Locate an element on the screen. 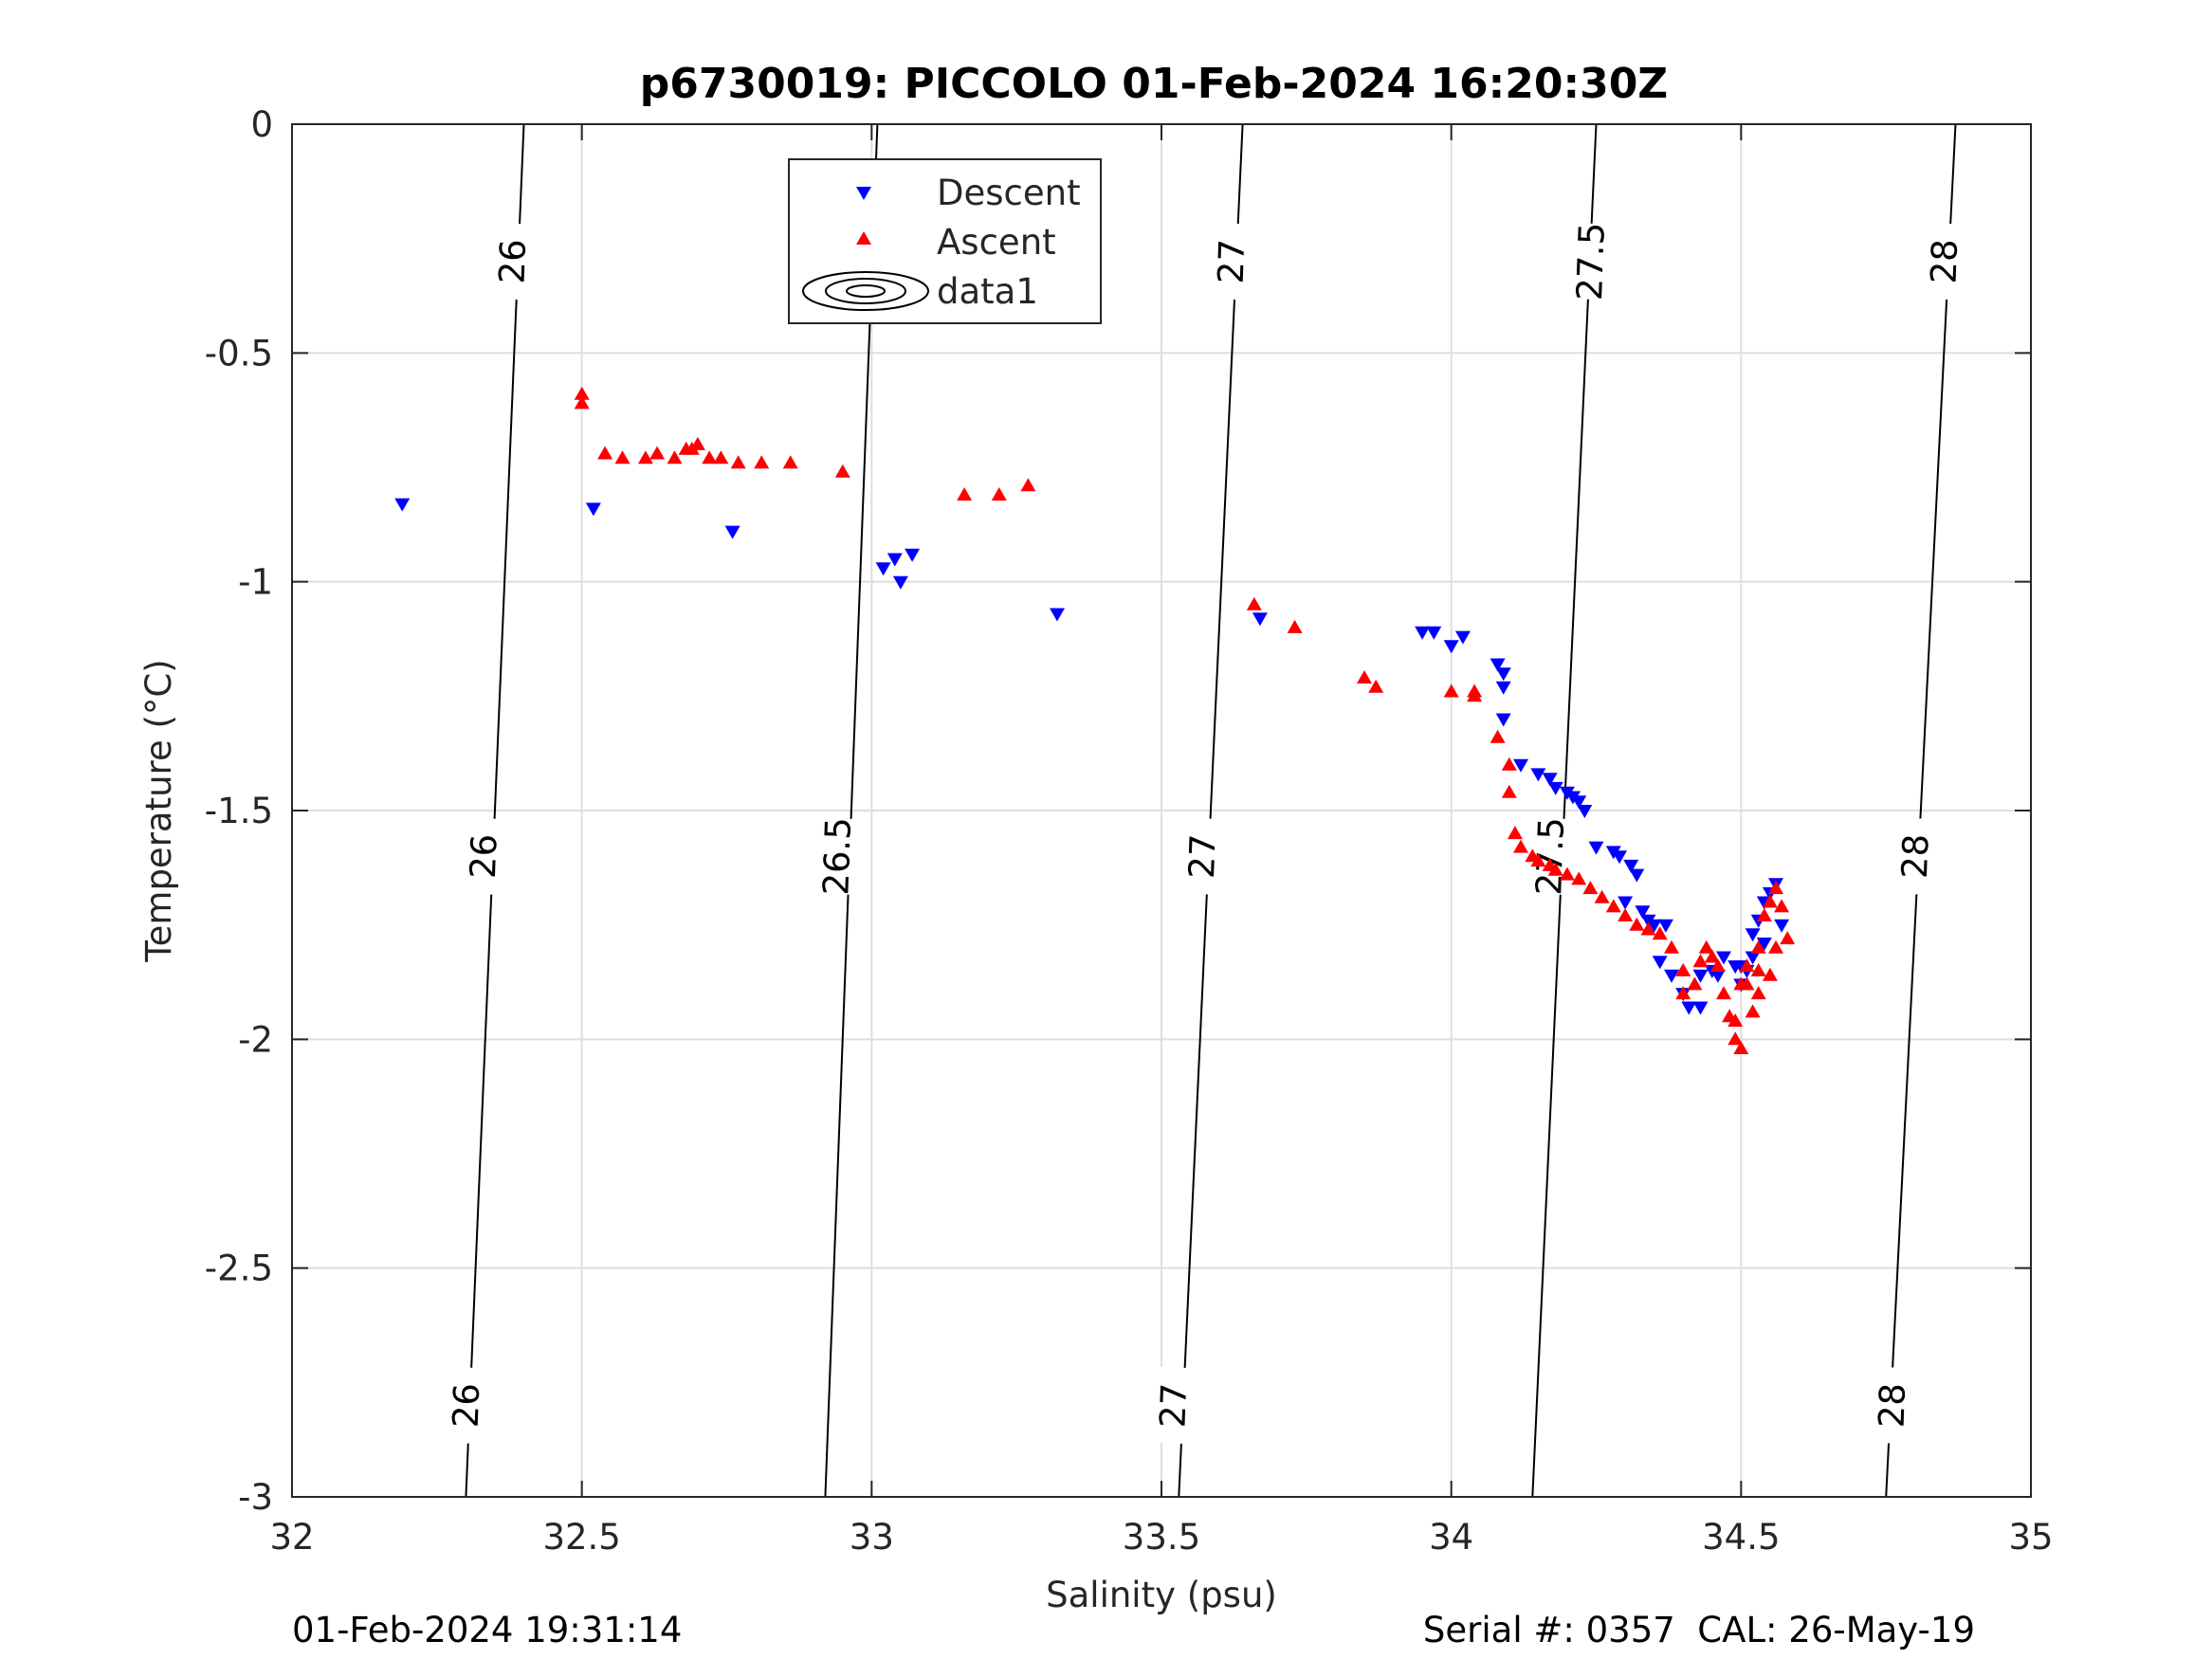  x-tick-label: 32 is located at coordinates (291, 1537).